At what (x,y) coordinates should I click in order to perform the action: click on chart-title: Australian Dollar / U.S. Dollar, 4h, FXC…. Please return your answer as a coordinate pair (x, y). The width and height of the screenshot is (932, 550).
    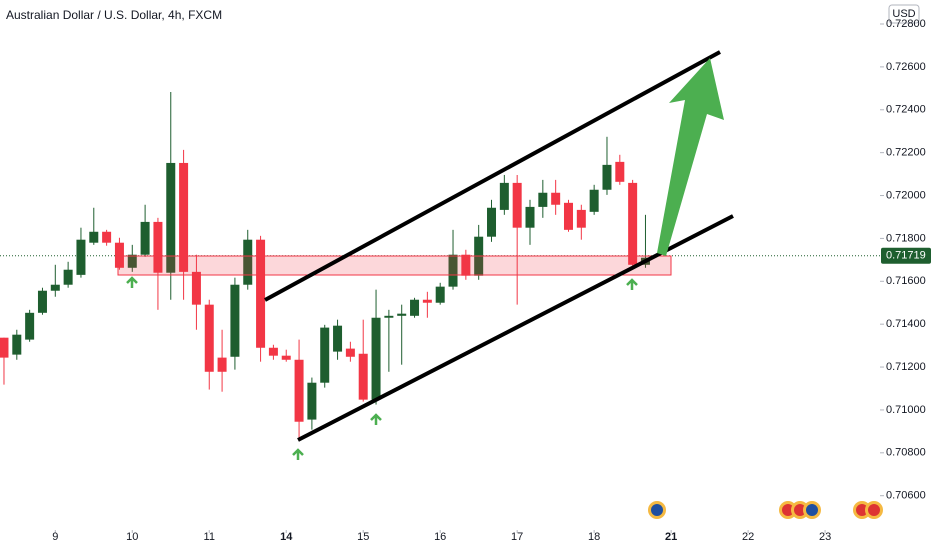
    Looking at the image, I should click on (114, 15).